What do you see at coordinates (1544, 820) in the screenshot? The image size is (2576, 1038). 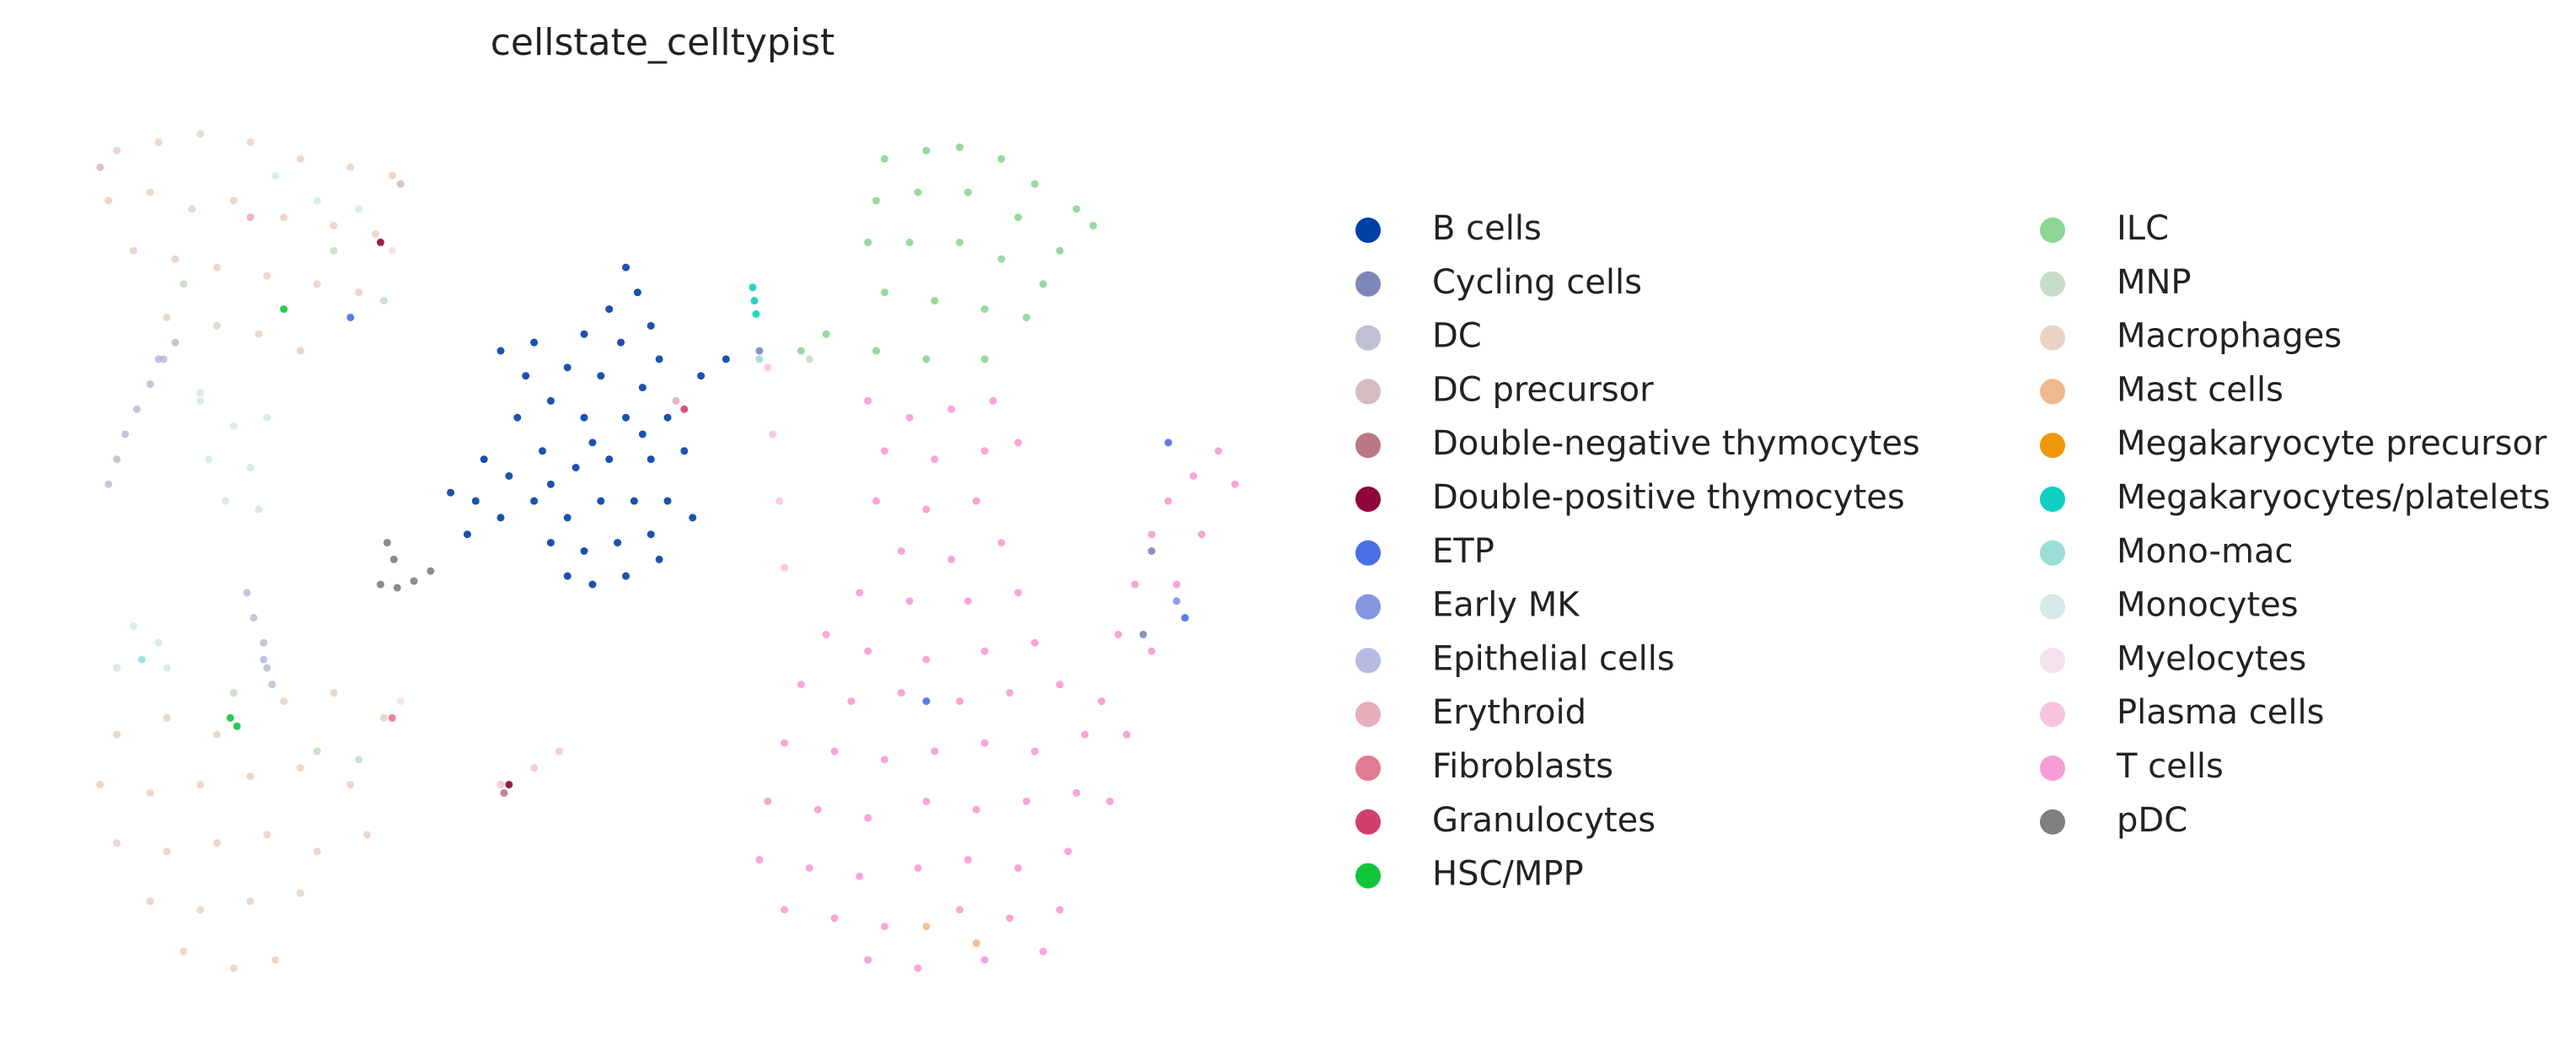 I see `legend-label: Granulocytes` at bounding box center [1544, 820].